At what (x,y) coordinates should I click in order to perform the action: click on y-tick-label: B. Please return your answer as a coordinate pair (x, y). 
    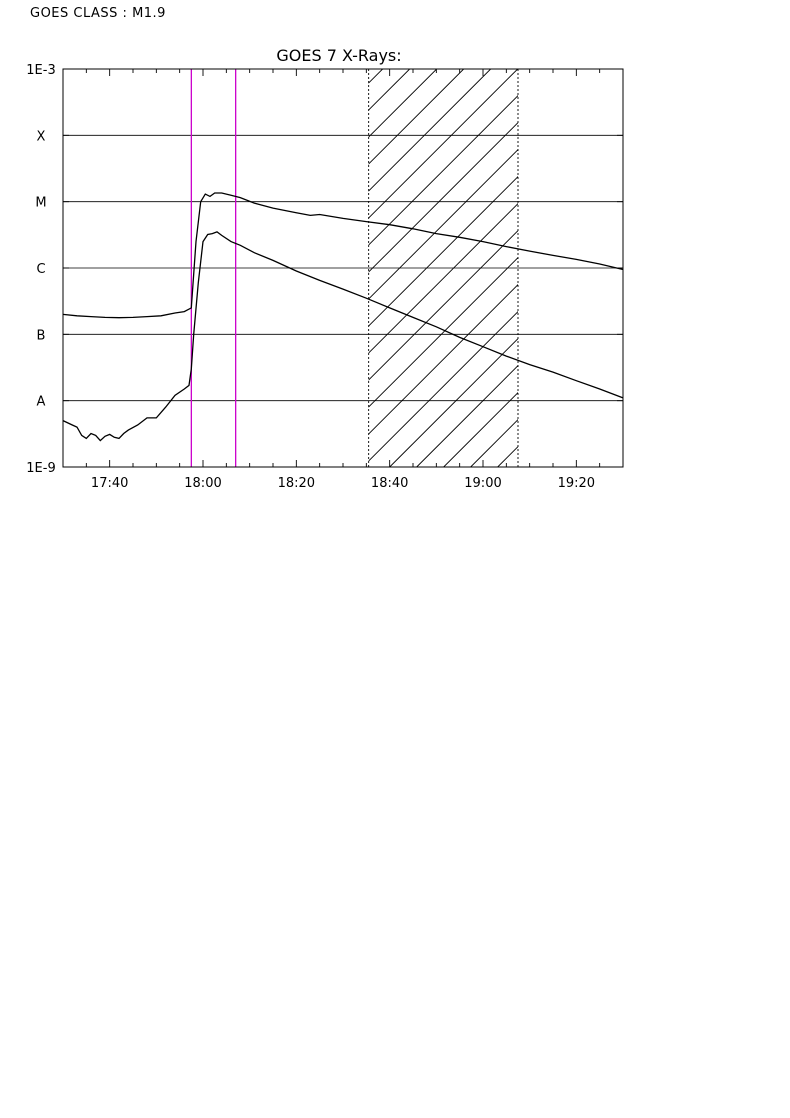
    Looking at the image, I should click on (41, 335).